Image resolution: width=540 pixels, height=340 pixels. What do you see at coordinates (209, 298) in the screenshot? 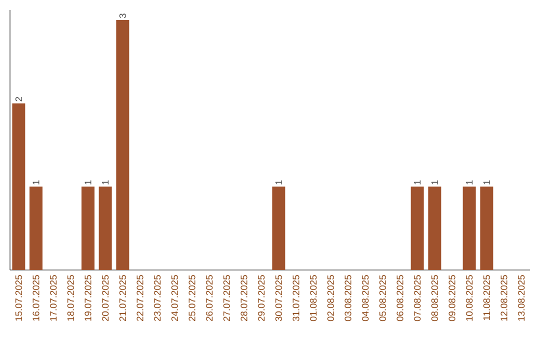
I see `x-tick-label: 26.07.2025` at bounding box center [209, 298].